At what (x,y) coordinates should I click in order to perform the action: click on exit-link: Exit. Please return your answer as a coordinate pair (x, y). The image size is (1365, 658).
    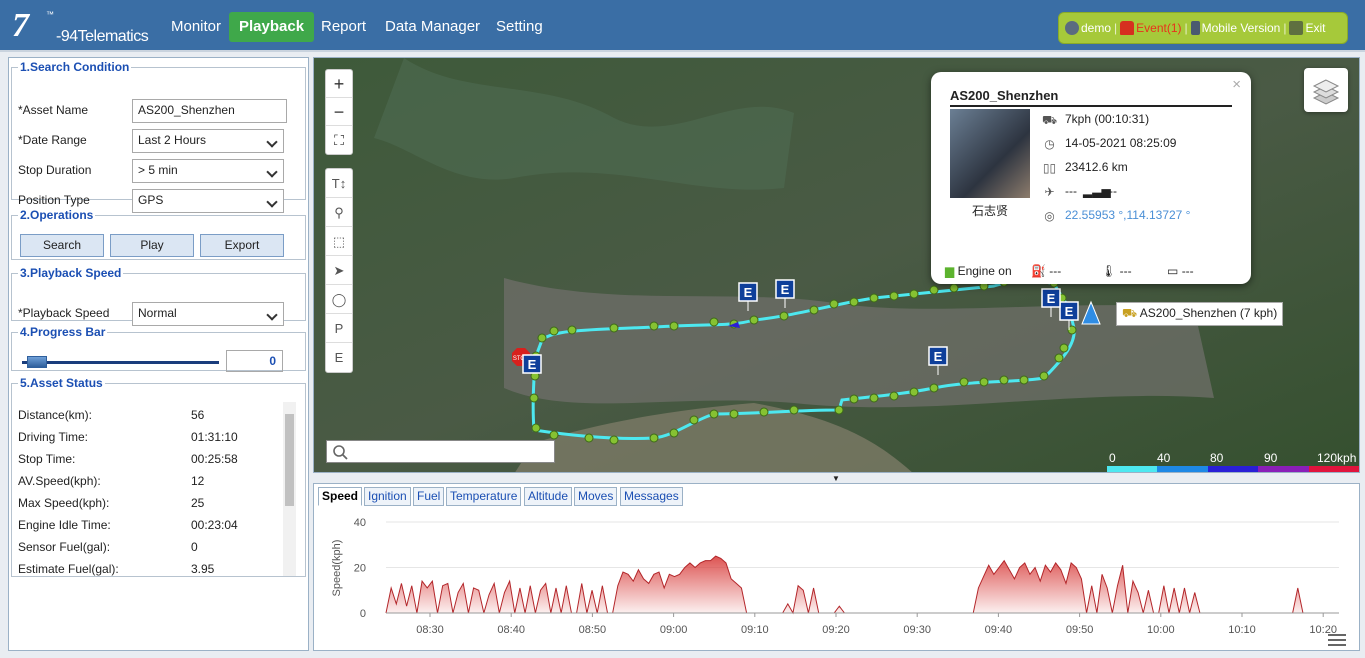
    Looking at the image, I should click on (1315, 28).